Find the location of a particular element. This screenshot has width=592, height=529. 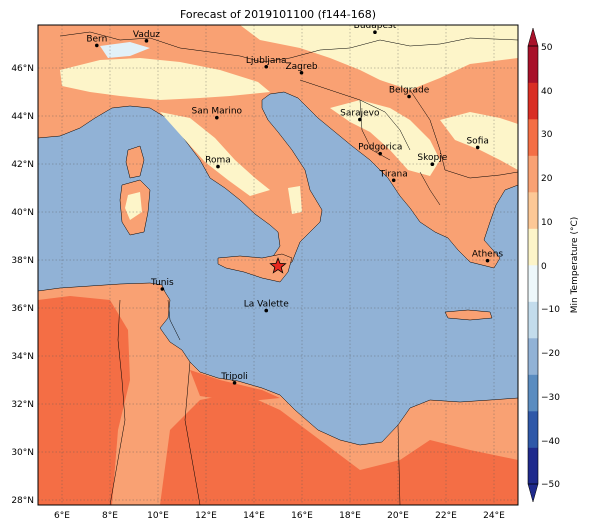

mild-patch-calabria is located at coordinates (295, 200).